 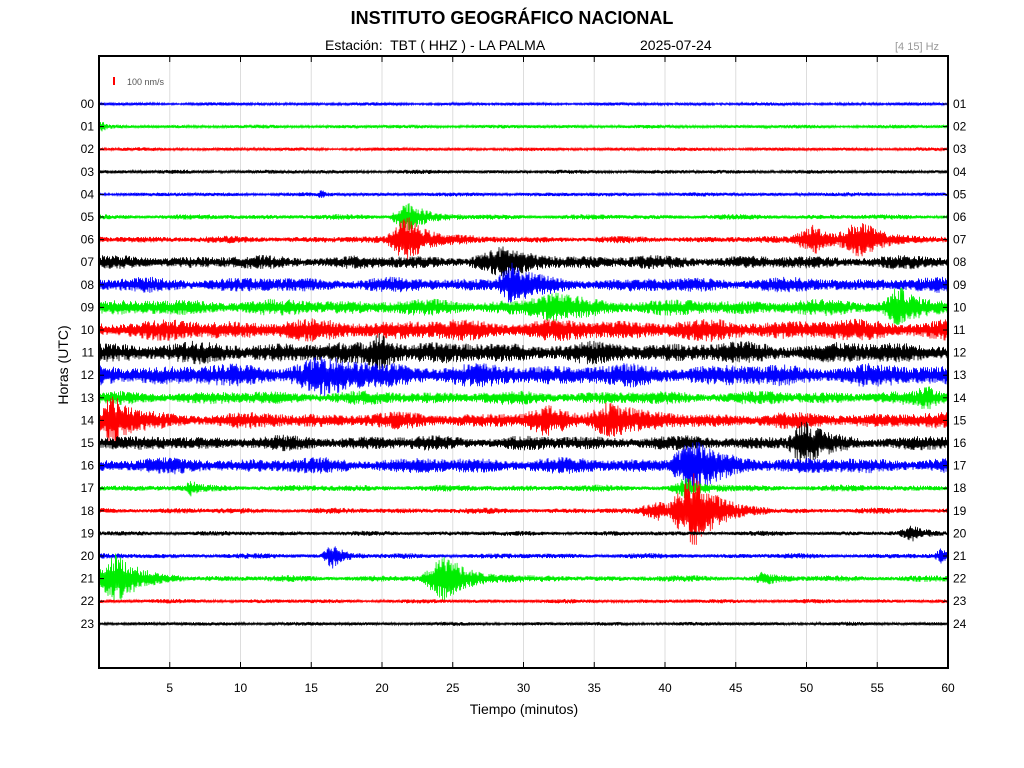 What do you see at coordinates (512, 18) in the screenshot?
I see `chart-title: INSTITUTO GEOGRÁFICO NACIONAL` at bounding box center [512, 18].